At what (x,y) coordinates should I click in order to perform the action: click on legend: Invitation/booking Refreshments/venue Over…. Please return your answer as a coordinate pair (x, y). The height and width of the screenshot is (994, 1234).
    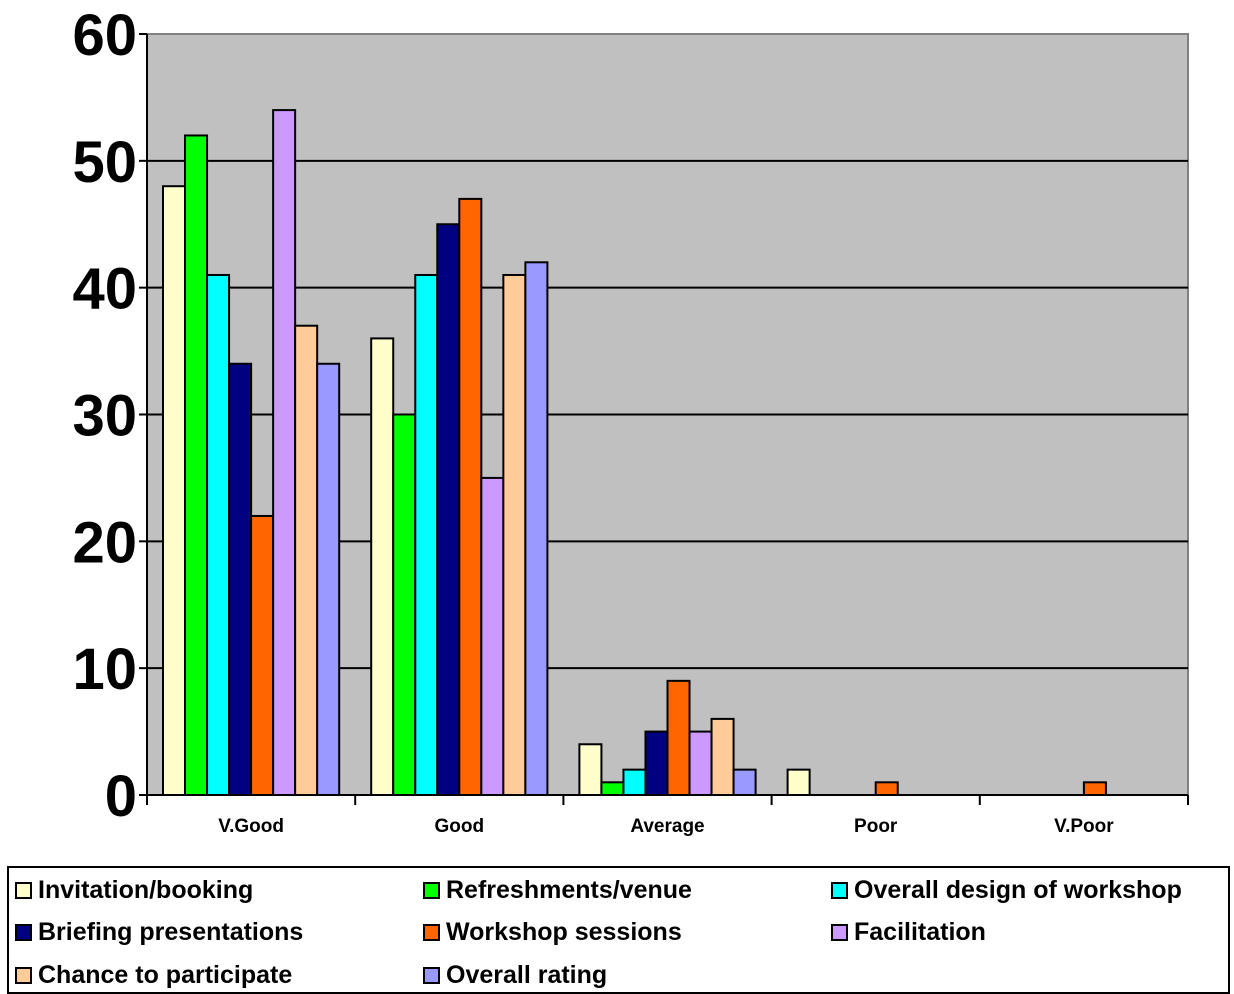
    Looking at the image, I should click on (618, 930).